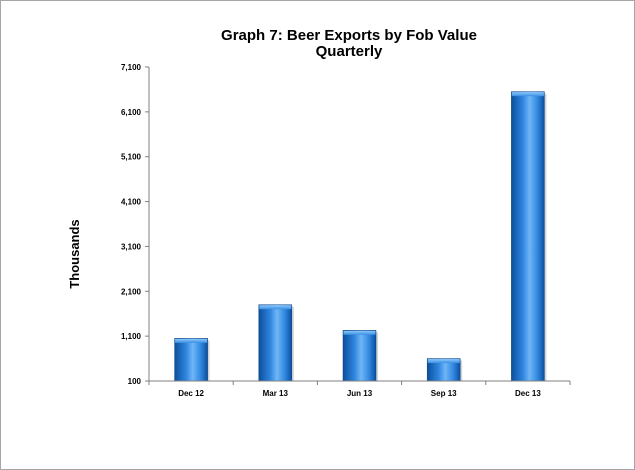  Describe the element at coordinates (349, 35) in the screenshot. I see `chart-title: Graph 7: Beer Exports by Fob Value` at that location.